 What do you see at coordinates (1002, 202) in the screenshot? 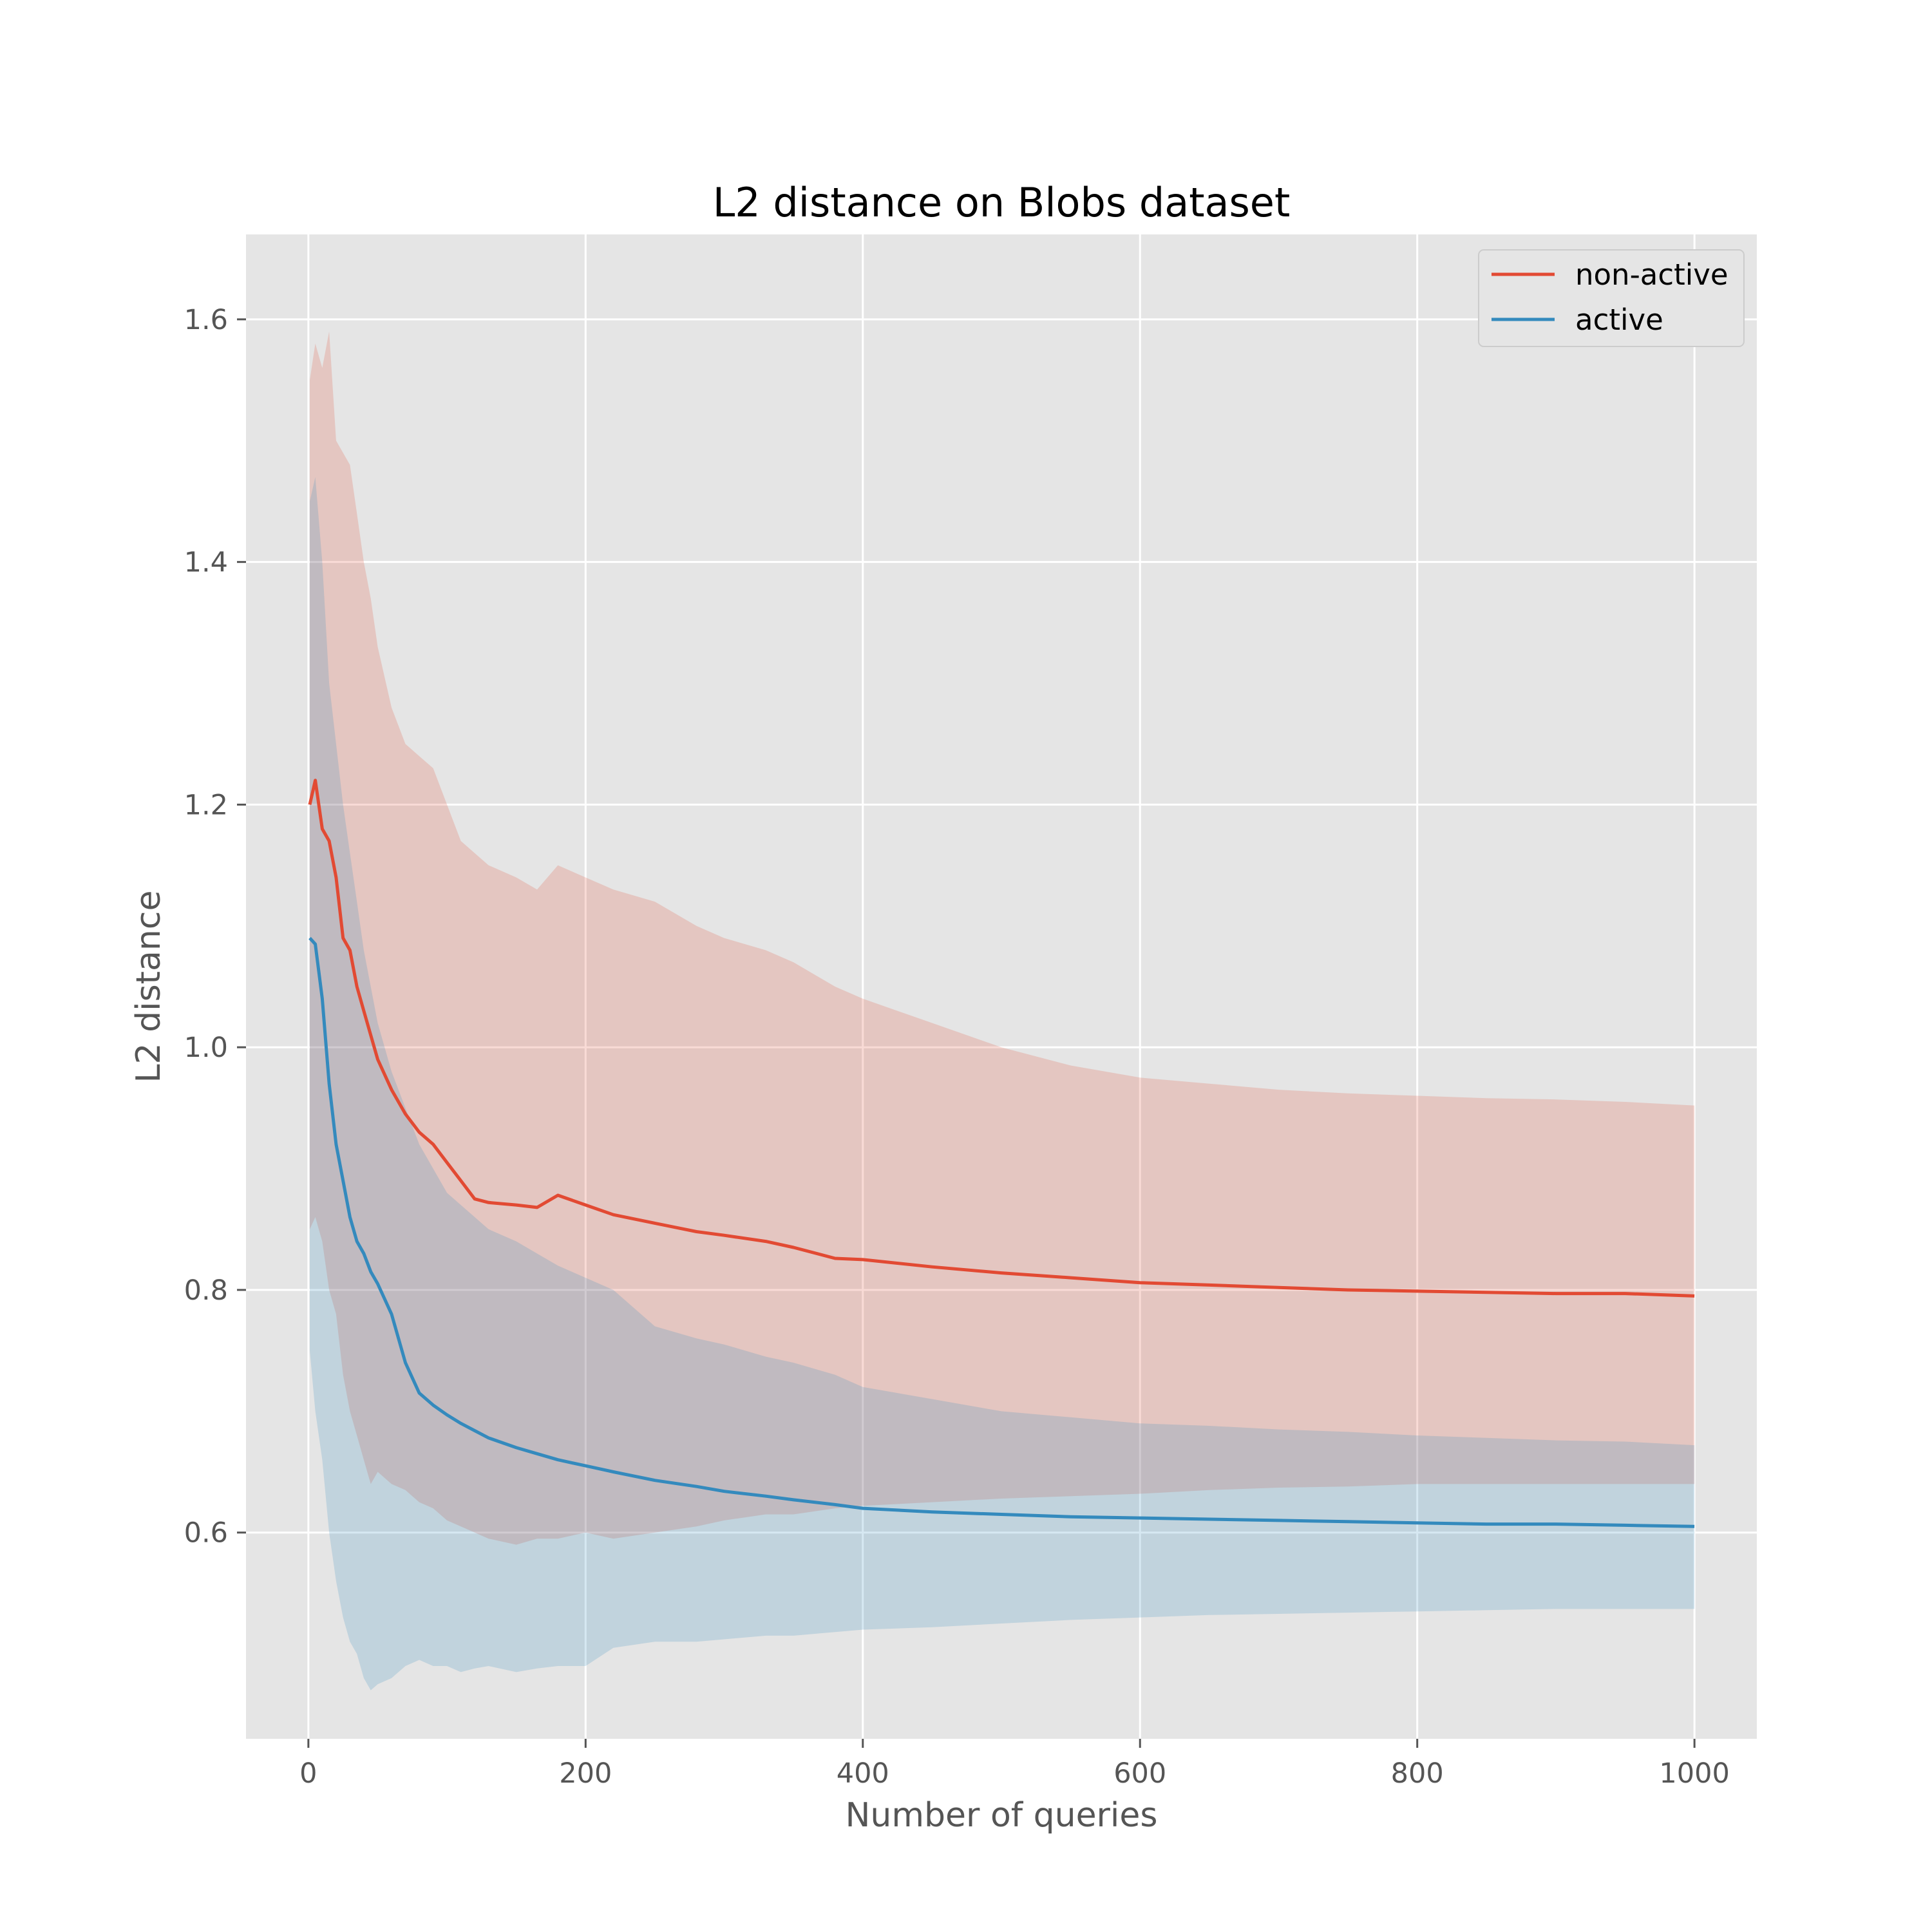
I see `chart-title: L2 distance on Blobs dataset` at bounding box center [1002, 202].